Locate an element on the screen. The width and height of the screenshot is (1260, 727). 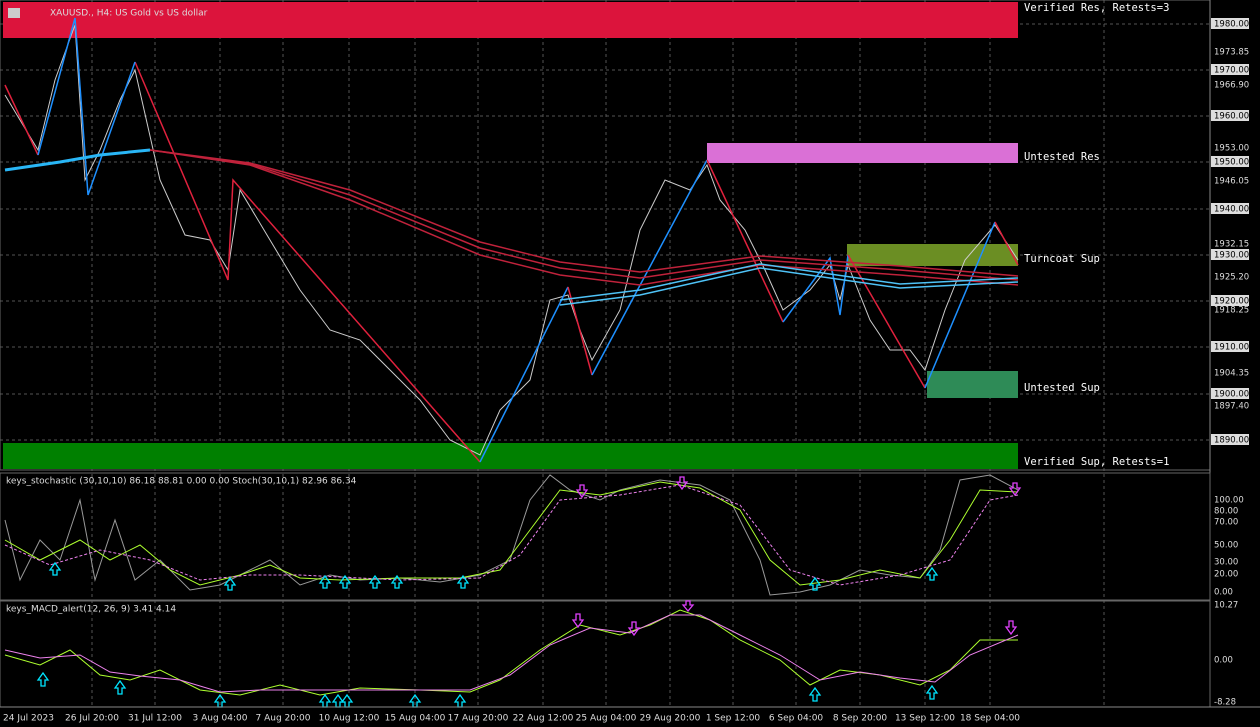
zigzag-down is located at coordinates (21, 120).